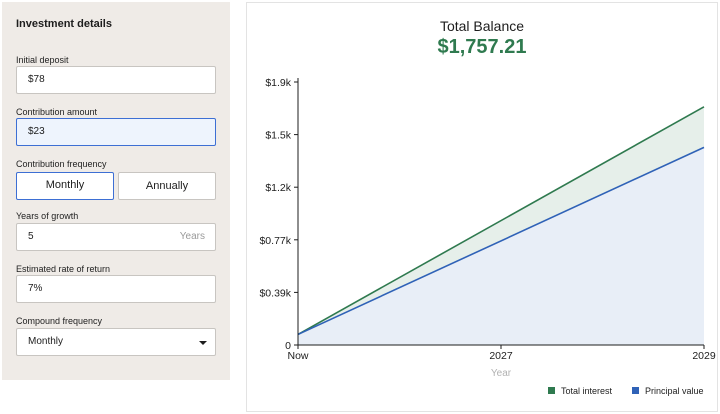 Image resolution: width=720 pixels, height=414 pixels. Describe the element at coordinates (46, 341) in the screenshot. I see `compound-frequency-value: Monthly` at that location.